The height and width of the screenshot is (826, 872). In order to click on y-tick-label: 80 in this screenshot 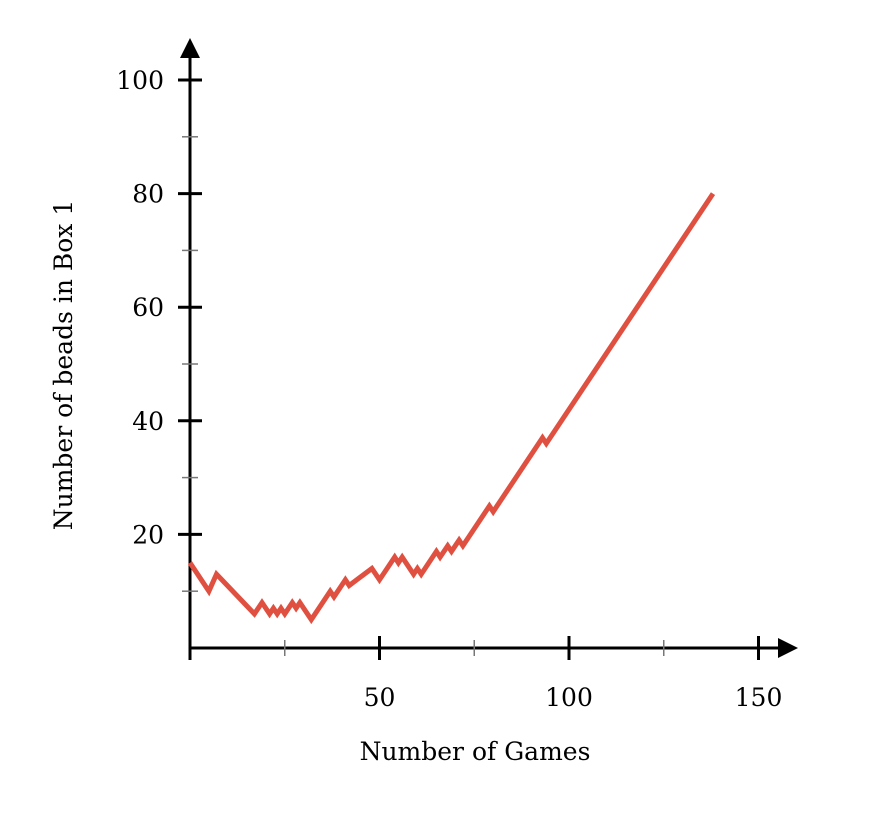, I will do `click(148, 194)`.